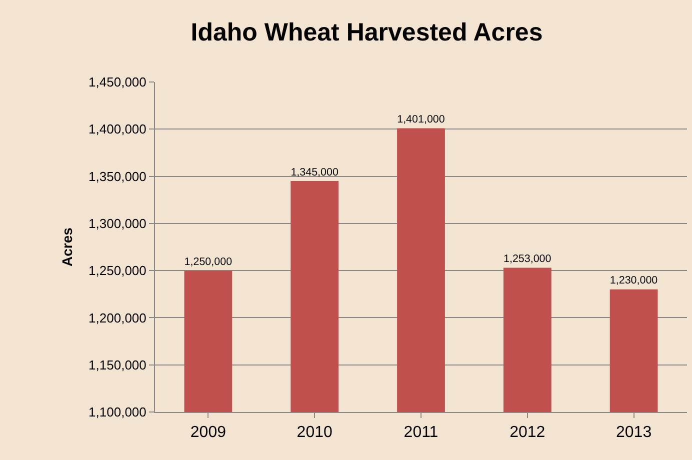  Describe the element at coordinates (208, 433) in the screenshot. I see `x-tick-label: 2009` at that location.